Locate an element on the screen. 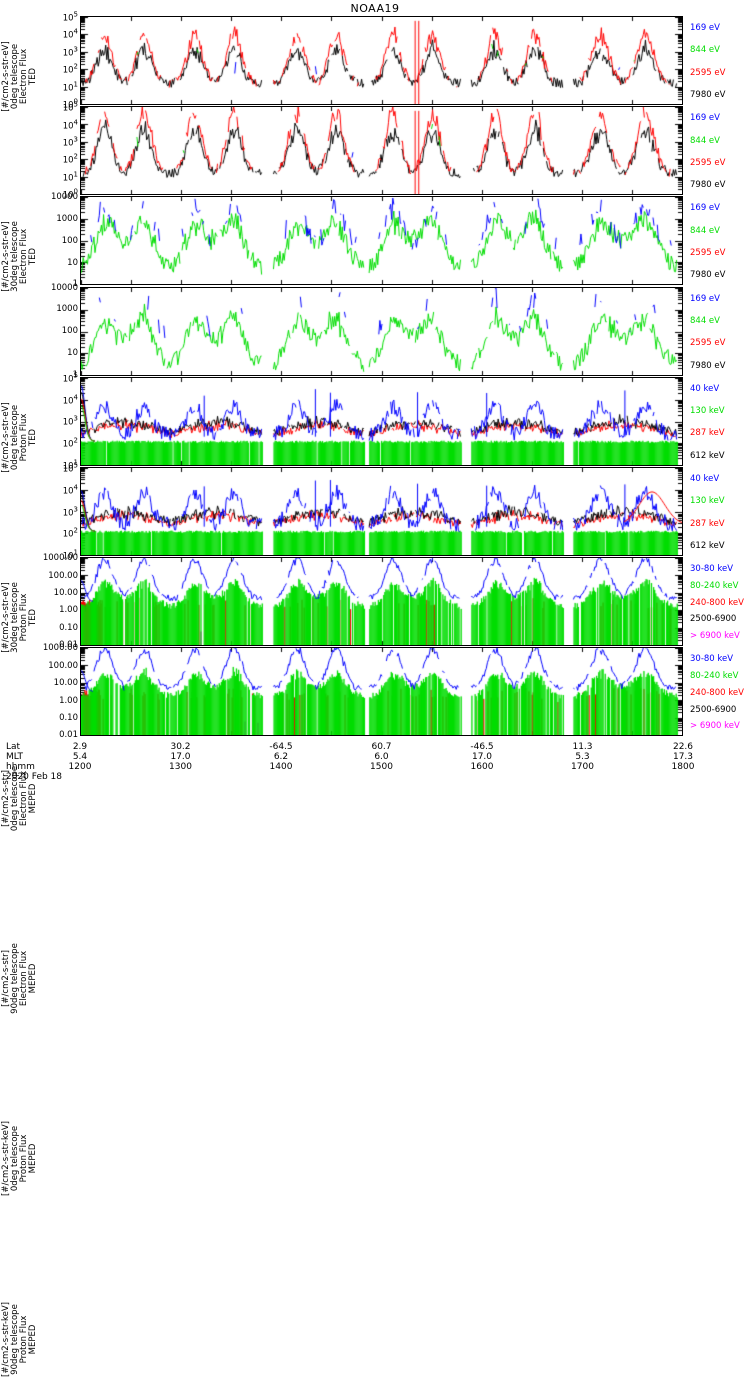 This screenshot has height=1384, width=750. x-tick-hhmm: 1800 is located at coordinates (683, 766).